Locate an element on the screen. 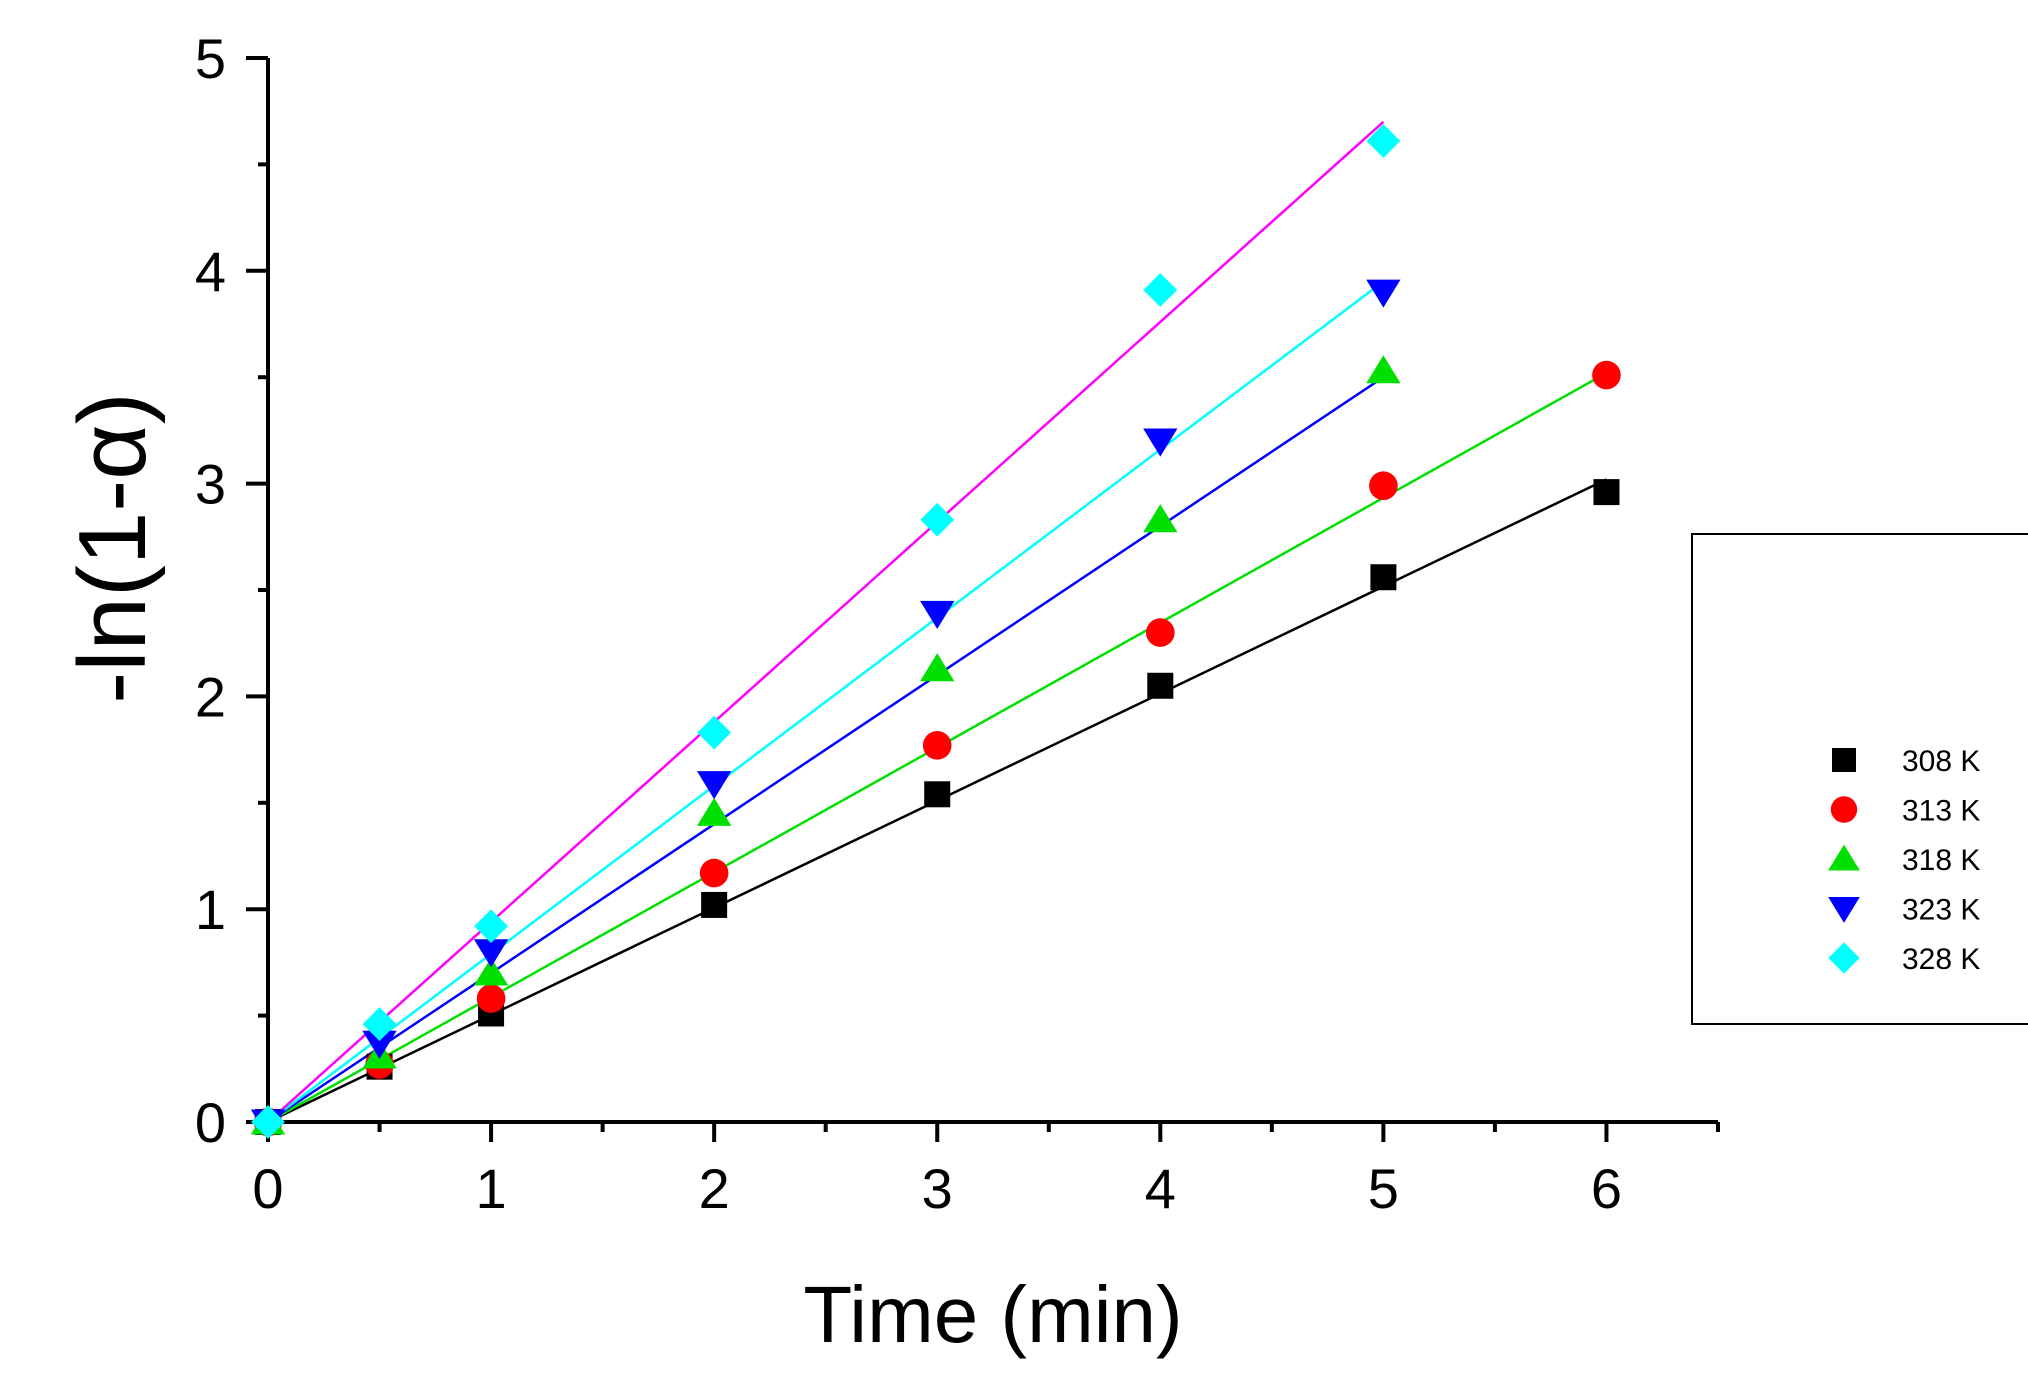  x-tick-label: 3 is located at coordinates (937, 1188).